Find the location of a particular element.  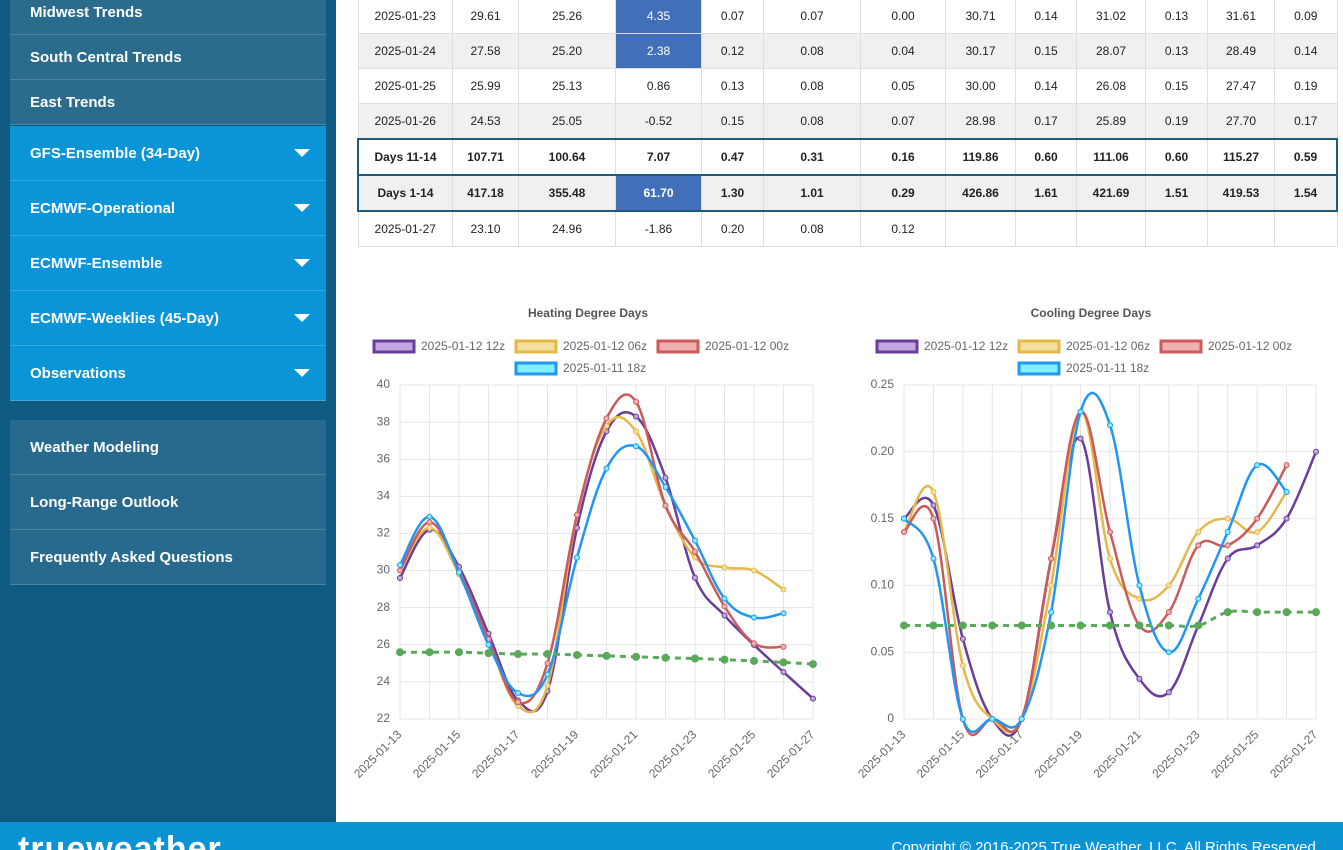

table-cell: 0.60 is located at coordinates (1176, 157).